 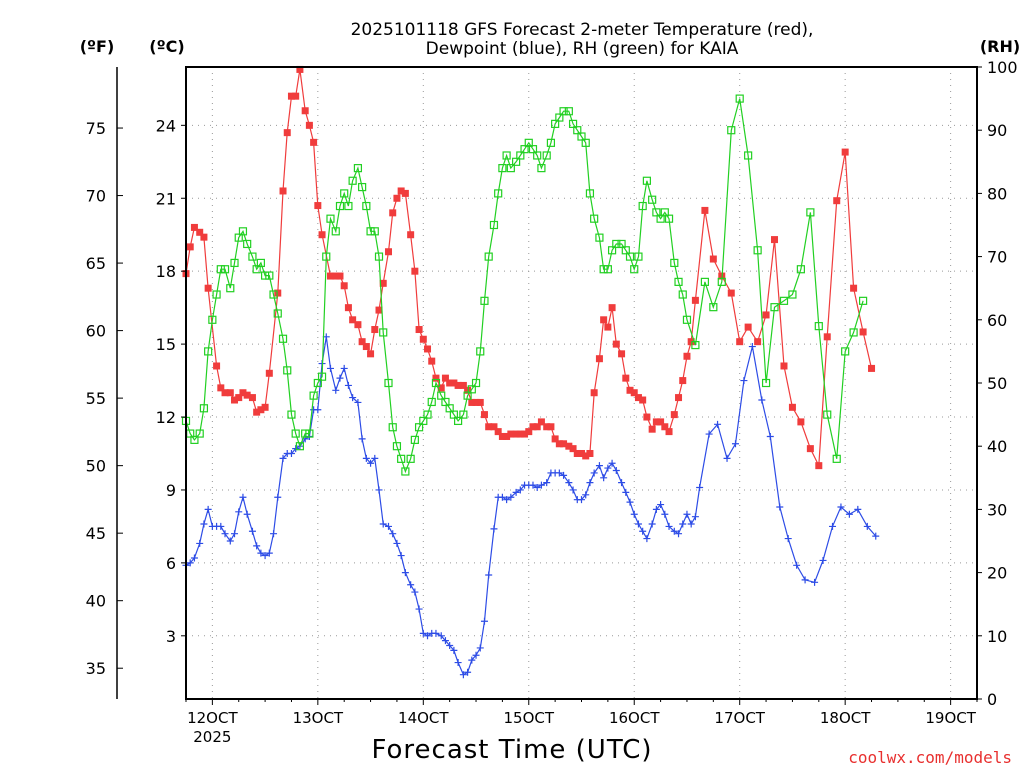 I want to click on x-tick-label: 14OCT, so click(x=423, y=718).